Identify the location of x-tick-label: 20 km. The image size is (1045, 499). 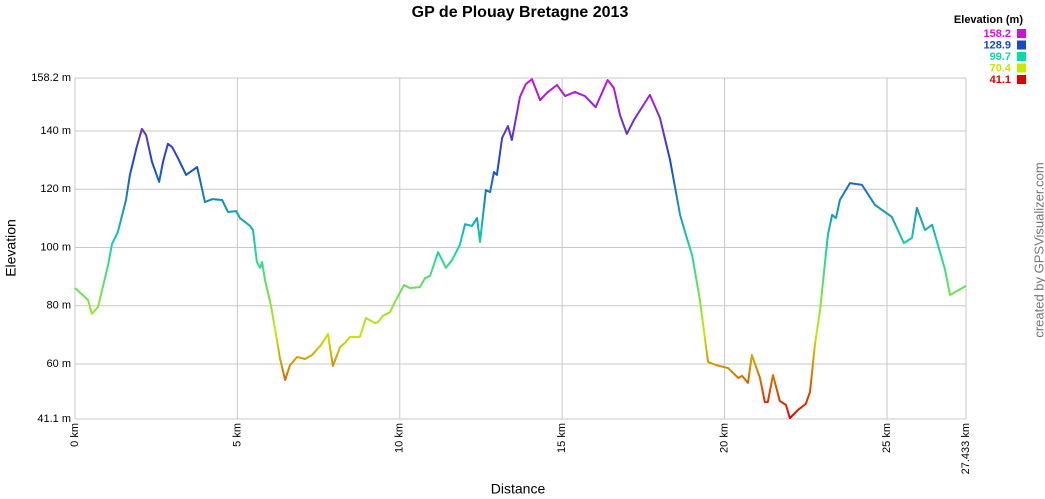
(724, 438).